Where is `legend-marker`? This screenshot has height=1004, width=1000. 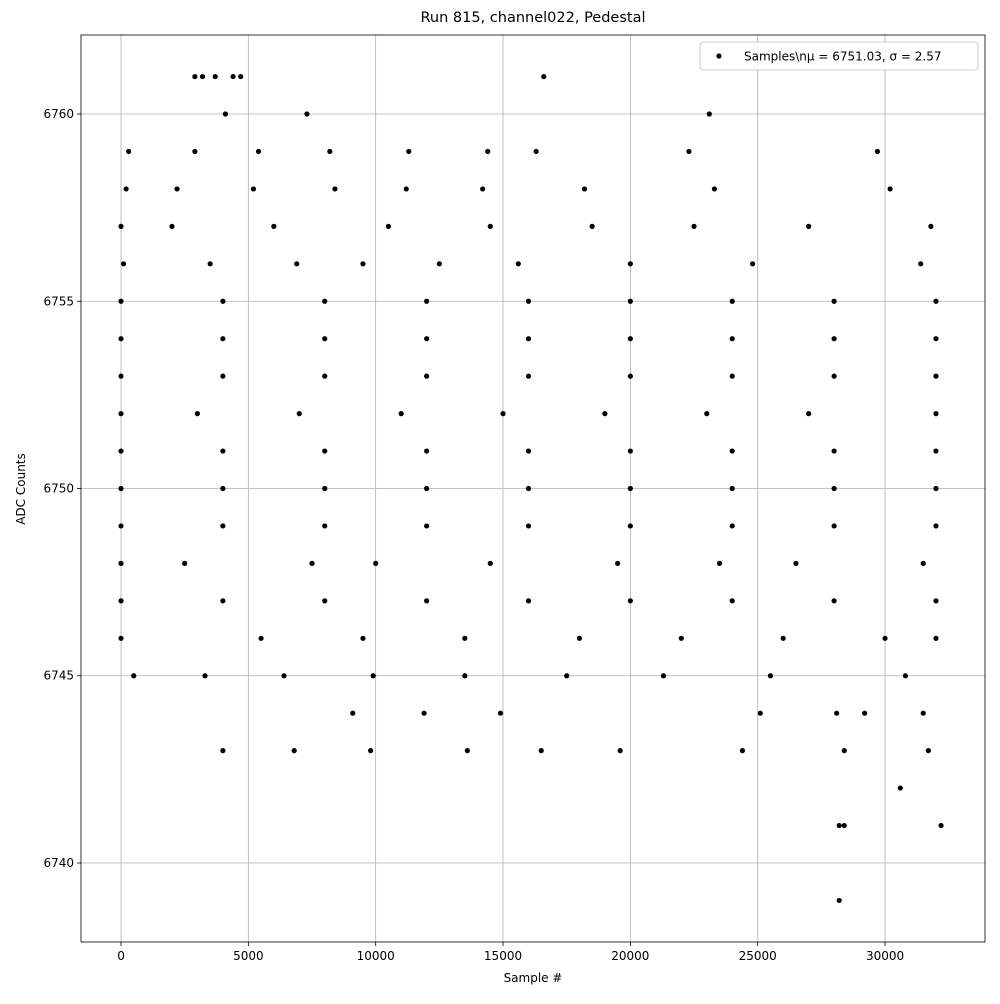
legend-marker is located at coordinates (719, 56).